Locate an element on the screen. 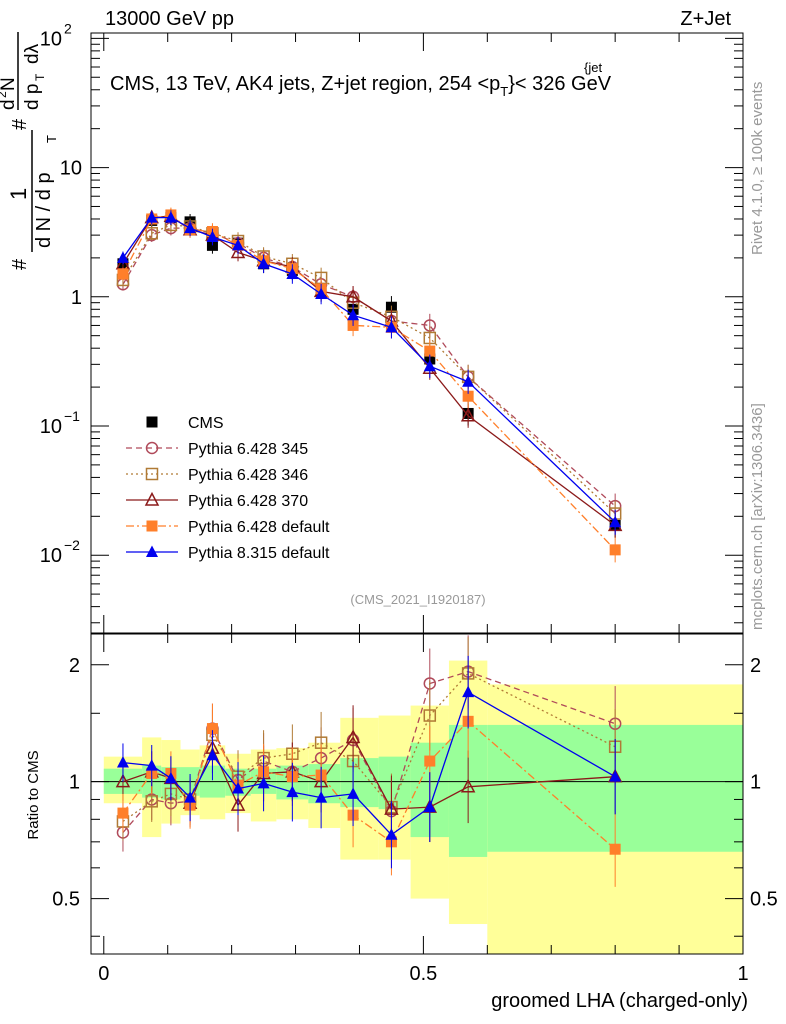  legend-label-pythia-6-428-default: Pythia 6.428 default is located at coordinates (259, 527).